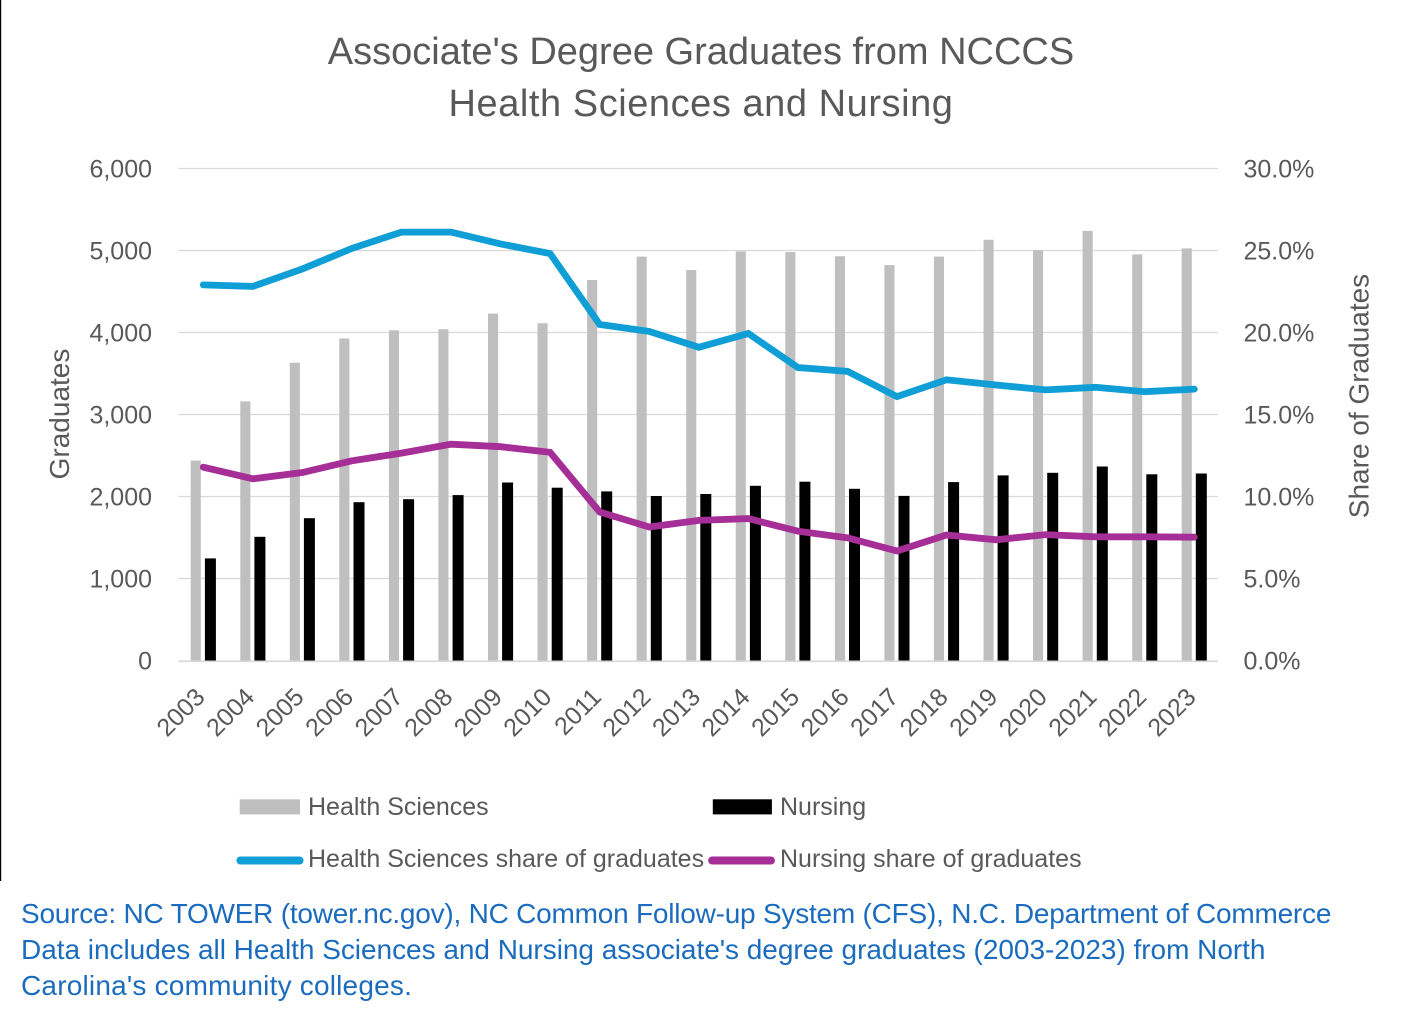 Image resolution: width=1402 pixels, height=1028 pixels. Describe the element at coordinates (1072, 712) in the screenshot. I see `svg-text: 2021` at that location.